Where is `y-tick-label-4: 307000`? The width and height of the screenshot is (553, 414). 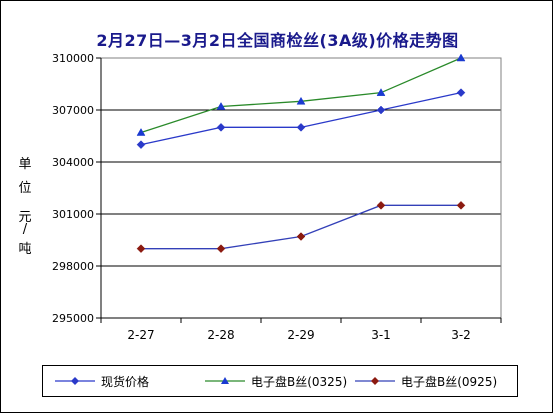 y-tick-label-4: 307000 is located at coordinates (73, 110).